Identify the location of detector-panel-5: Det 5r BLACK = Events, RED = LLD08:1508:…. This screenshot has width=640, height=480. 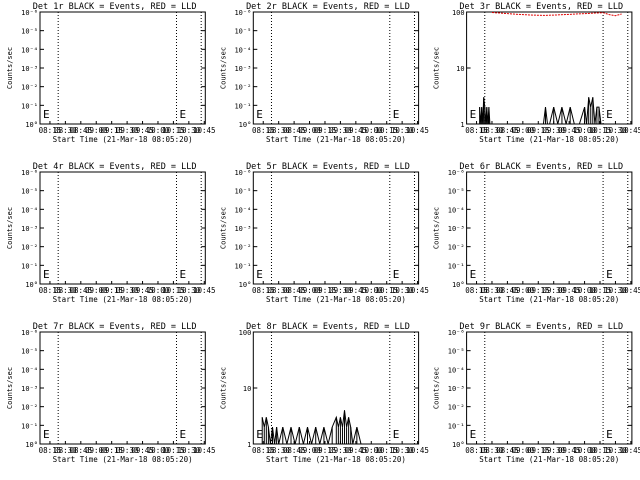
(324, 233).